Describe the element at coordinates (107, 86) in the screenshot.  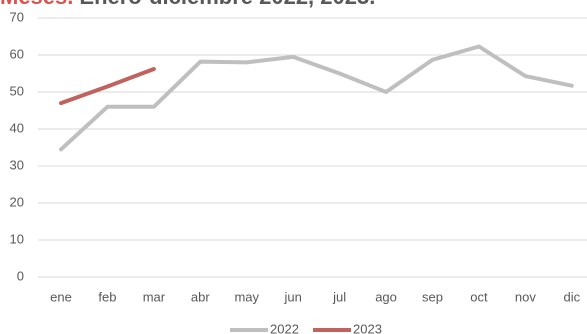
I see `data-line` at that location.